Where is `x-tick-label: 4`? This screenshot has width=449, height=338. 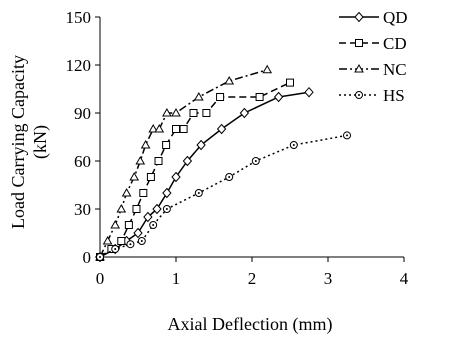
x-tick-label: 4 is located at coordinates (404, 278).